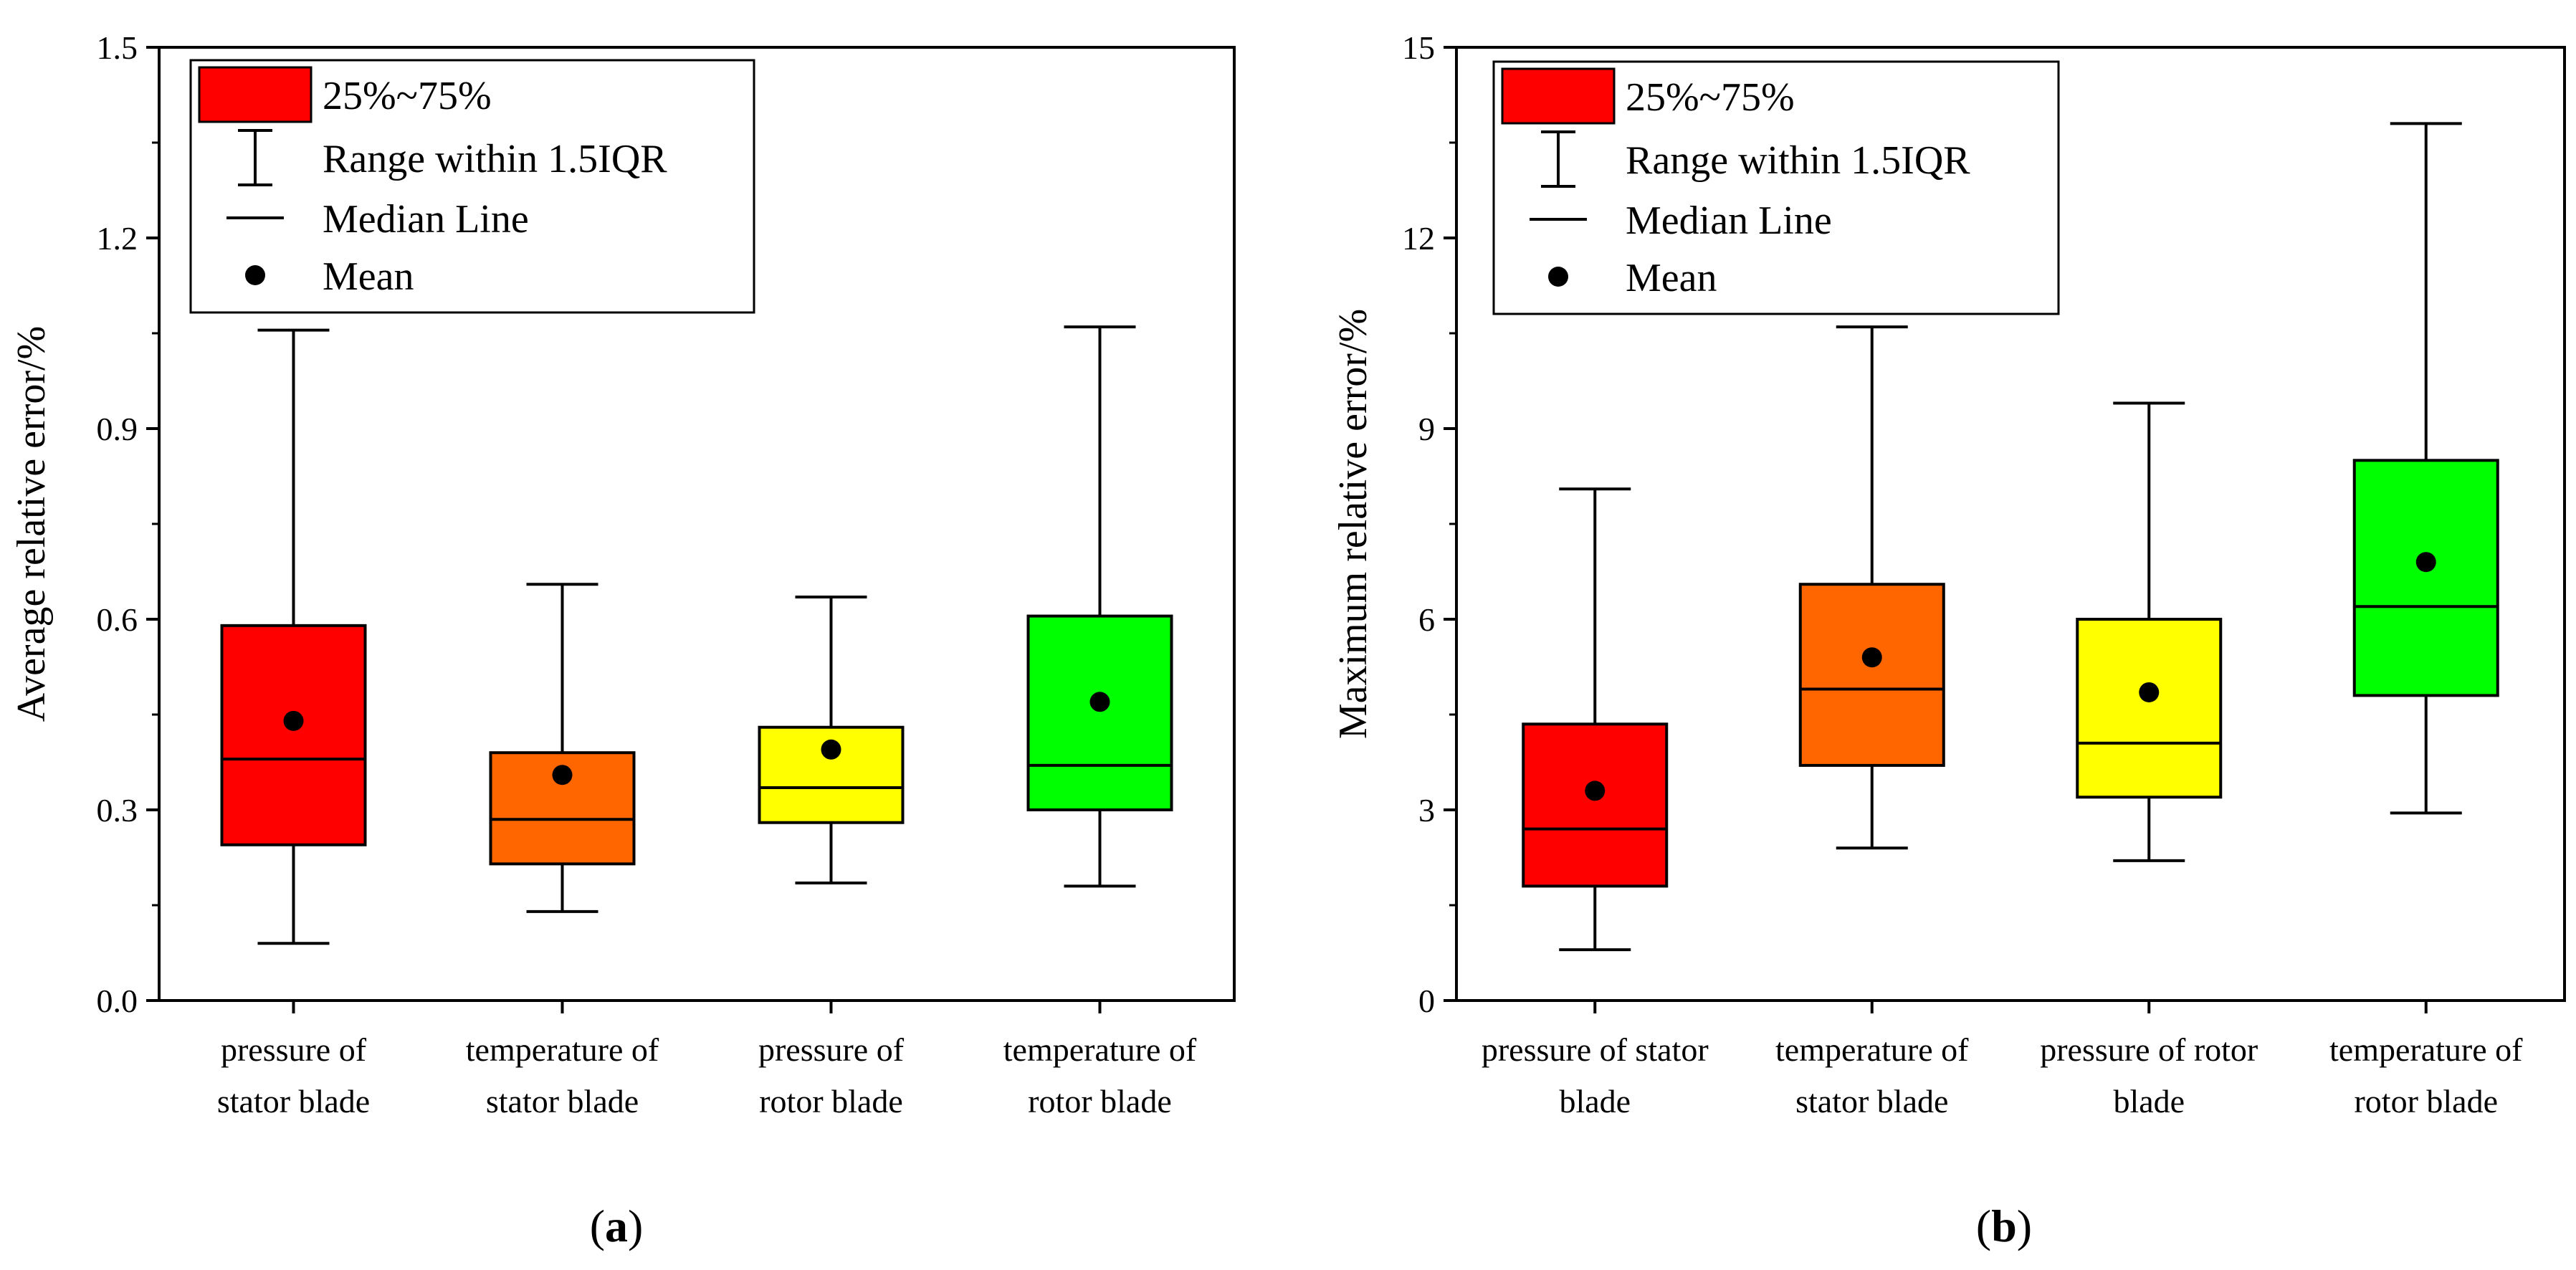  I want to click on y-tick-label: 12, so click(1418, 238).